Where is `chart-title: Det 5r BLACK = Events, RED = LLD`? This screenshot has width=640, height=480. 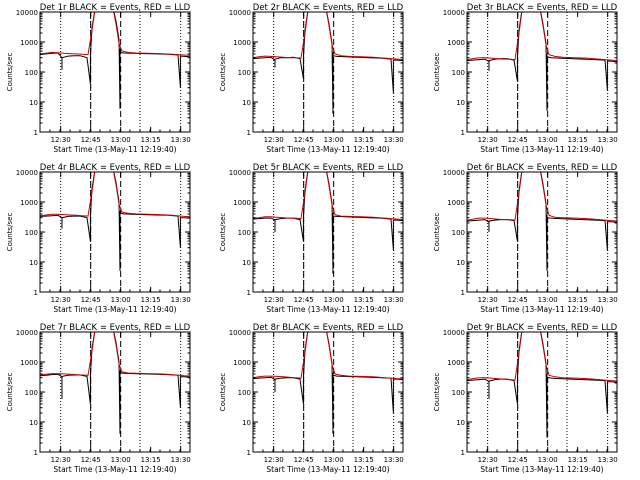 chart-title: Det 5r BLACK = Events, RED = LLD is located at coordinates (328, 168).